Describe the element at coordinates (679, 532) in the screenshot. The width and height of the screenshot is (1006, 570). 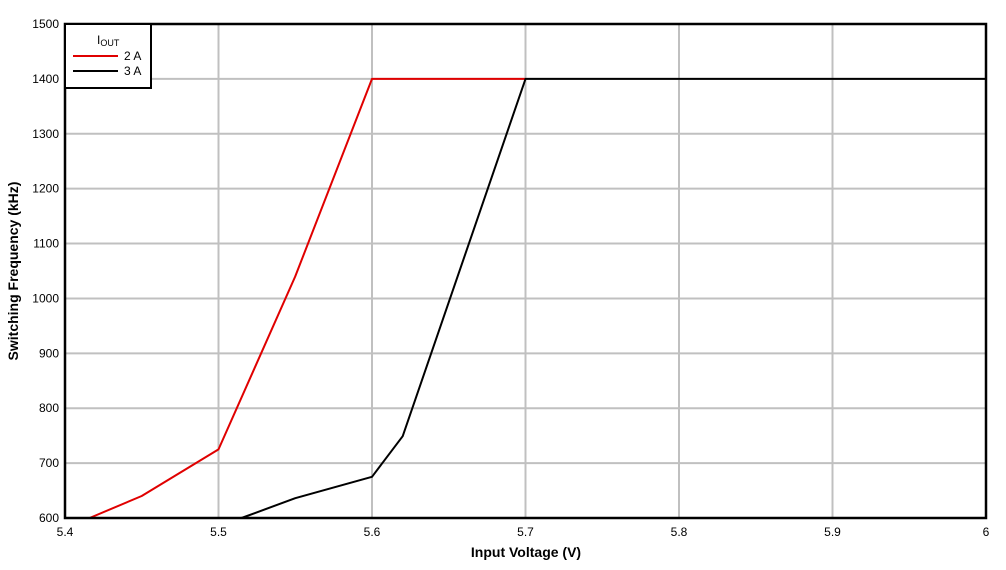
I see `x-tick-label: 5.8` at that location.